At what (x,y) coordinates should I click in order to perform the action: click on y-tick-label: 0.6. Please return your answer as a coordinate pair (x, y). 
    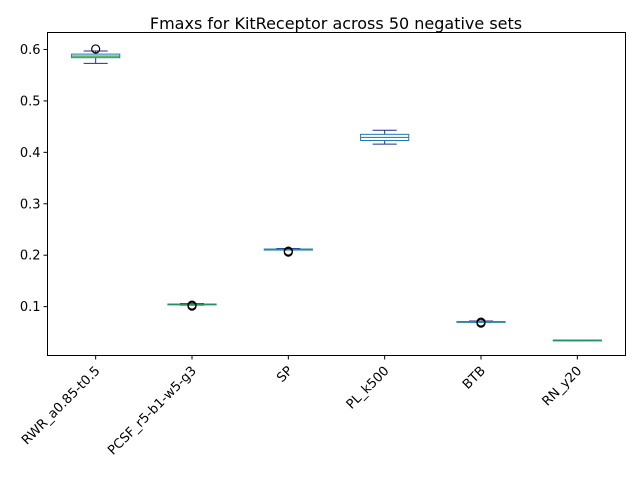
    Looking at the image, I should click on (30, 50).